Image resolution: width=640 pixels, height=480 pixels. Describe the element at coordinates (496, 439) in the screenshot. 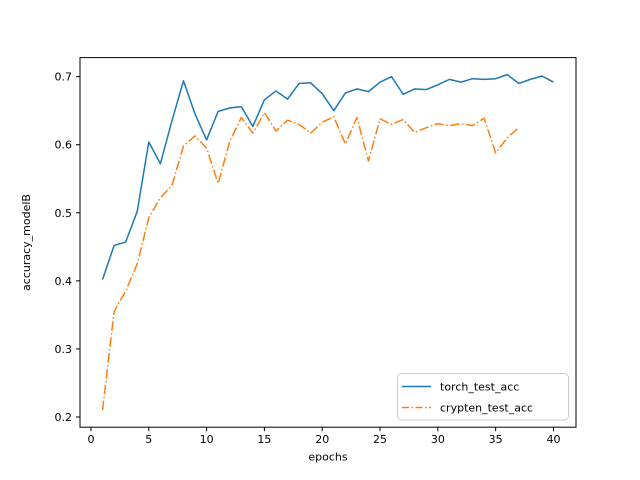

I see `x-tick-label: 35` at that location.